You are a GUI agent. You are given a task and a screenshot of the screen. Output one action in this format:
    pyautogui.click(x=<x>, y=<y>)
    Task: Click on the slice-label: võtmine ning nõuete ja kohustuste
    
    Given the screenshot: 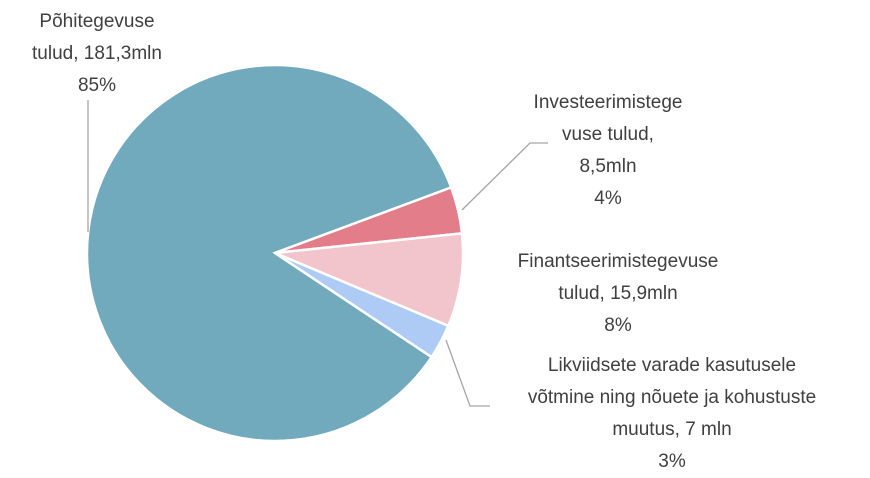 What is the action you would take?
    pyautogui.click(x=672, y=397)
    